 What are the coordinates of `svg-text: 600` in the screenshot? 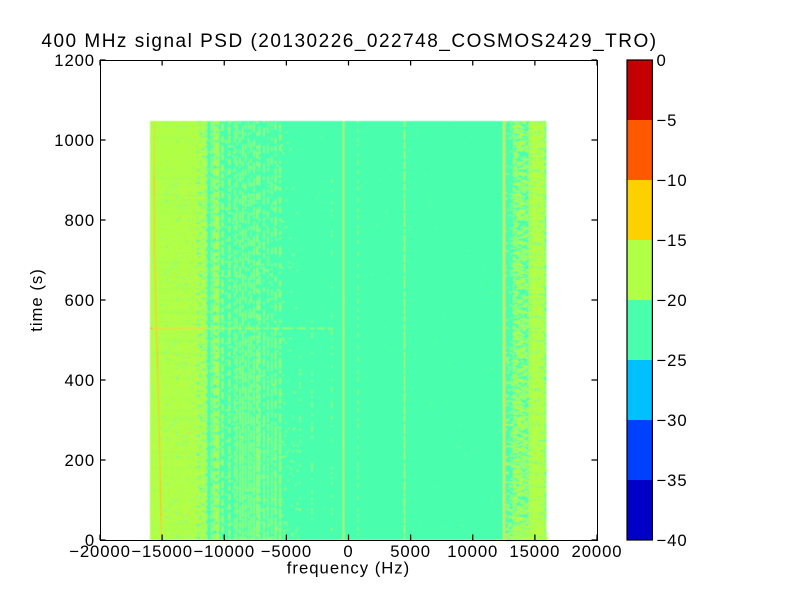 It's located at (79, 300).